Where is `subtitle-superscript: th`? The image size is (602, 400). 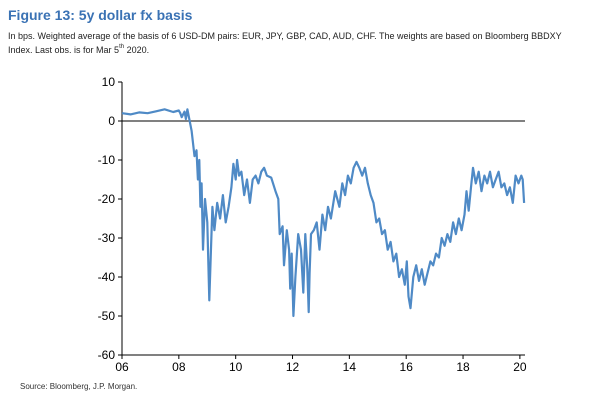 subtitle-superscript: th is located at coordinates (122, 47).